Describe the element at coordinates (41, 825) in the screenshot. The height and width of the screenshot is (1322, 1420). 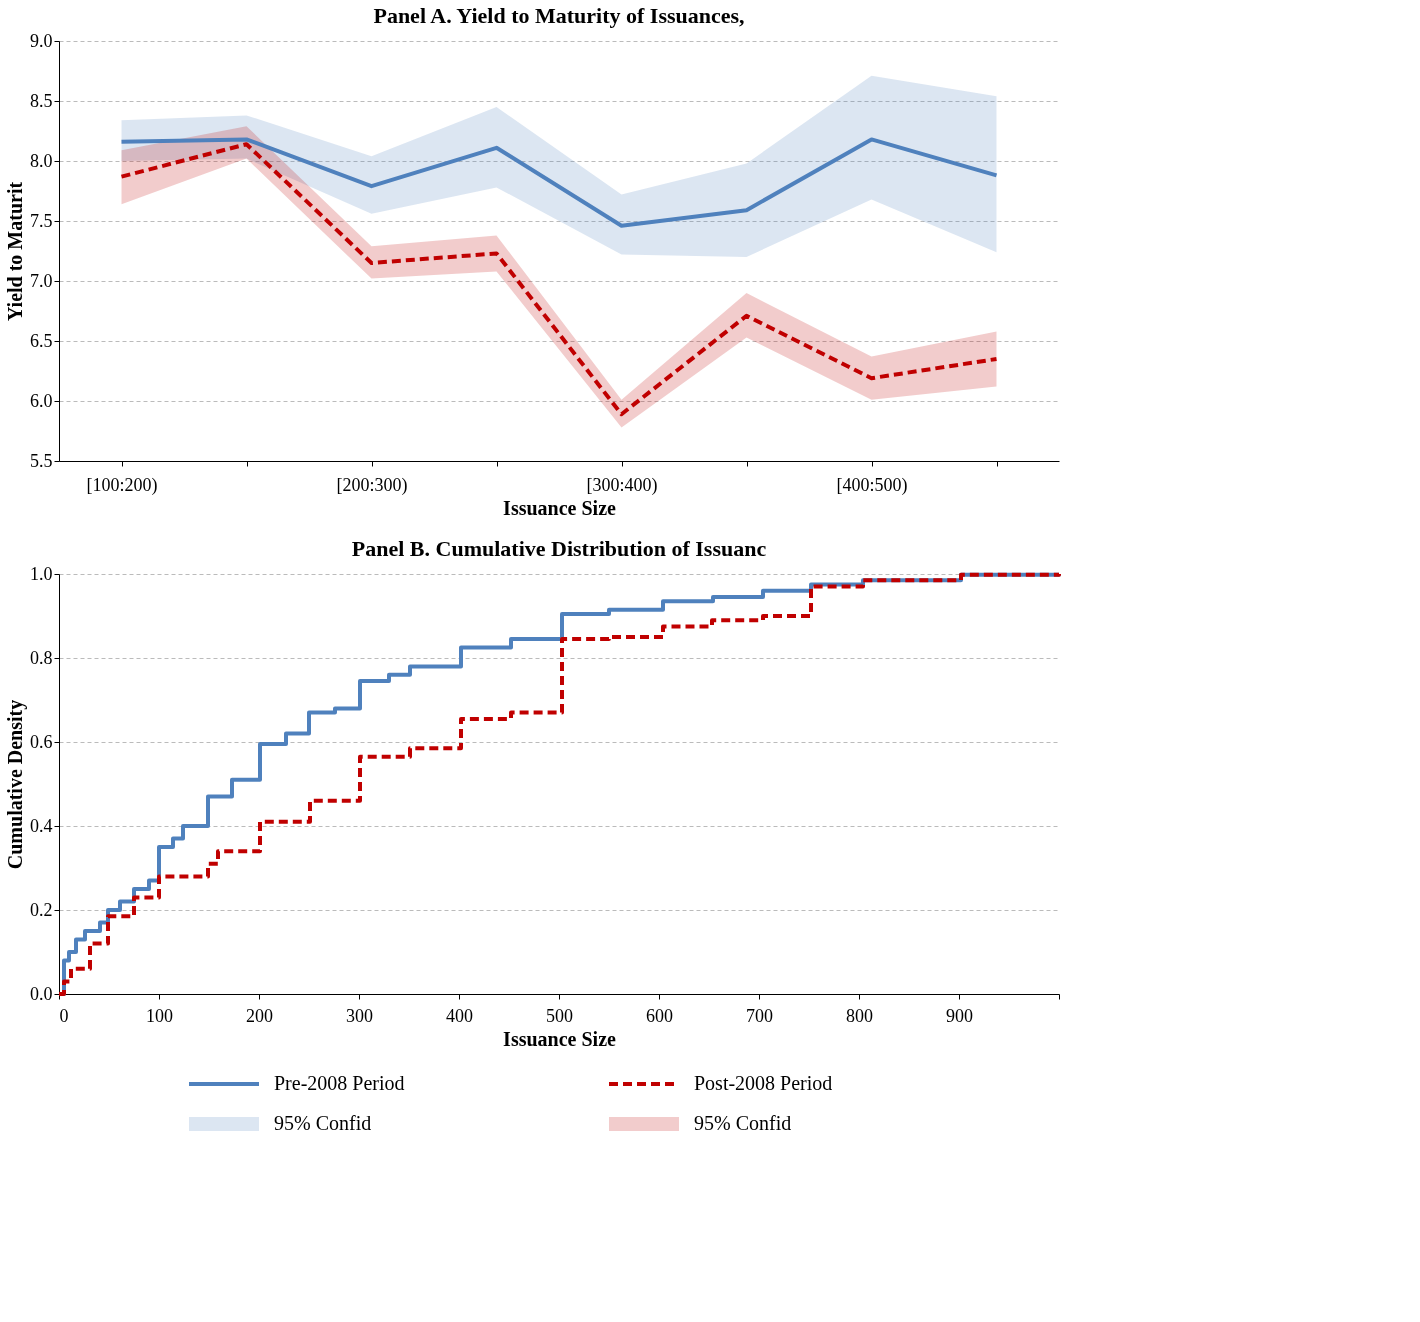
I see `y-tick-label: 0.4` at that location.